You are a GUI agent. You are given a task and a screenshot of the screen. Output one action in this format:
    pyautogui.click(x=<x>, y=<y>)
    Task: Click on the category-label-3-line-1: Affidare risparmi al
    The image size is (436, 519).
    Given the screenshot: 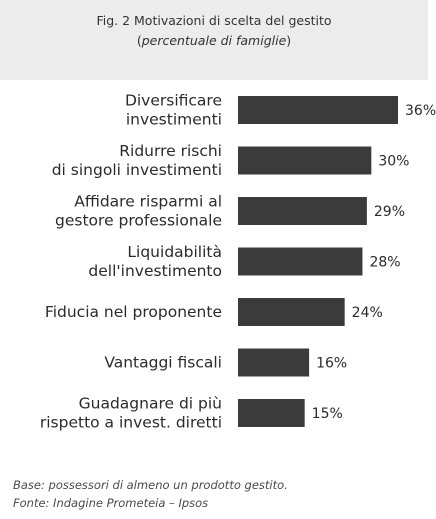 What is the action you would take?
    pyautogui.click(x=148, y=202)
    